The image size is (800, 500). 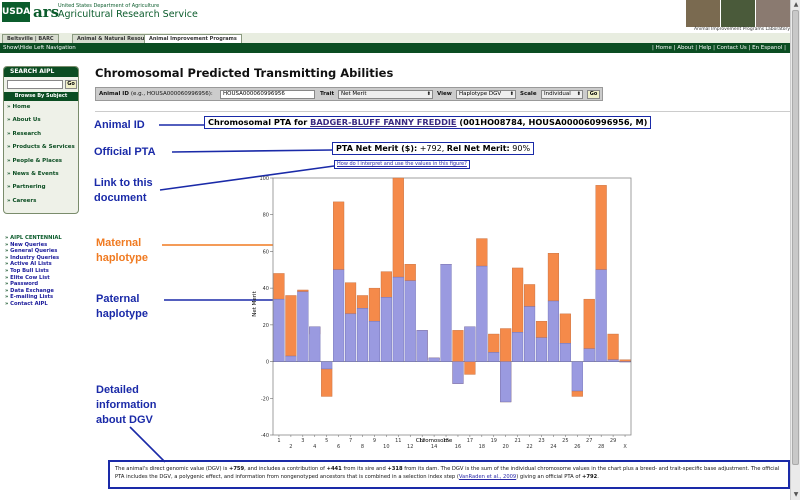 I want to click on link-password: Password, so click(x=45, y=284).